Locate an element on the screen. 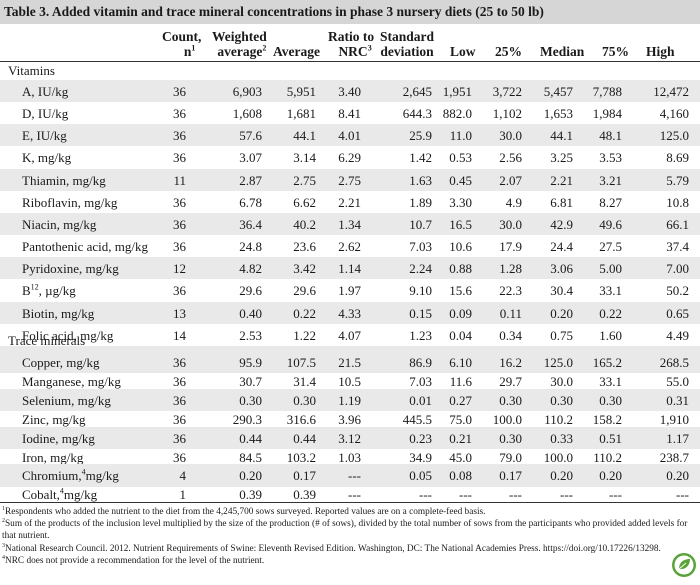  cell-p75: 1,984 is located at coordinates (607, 114).